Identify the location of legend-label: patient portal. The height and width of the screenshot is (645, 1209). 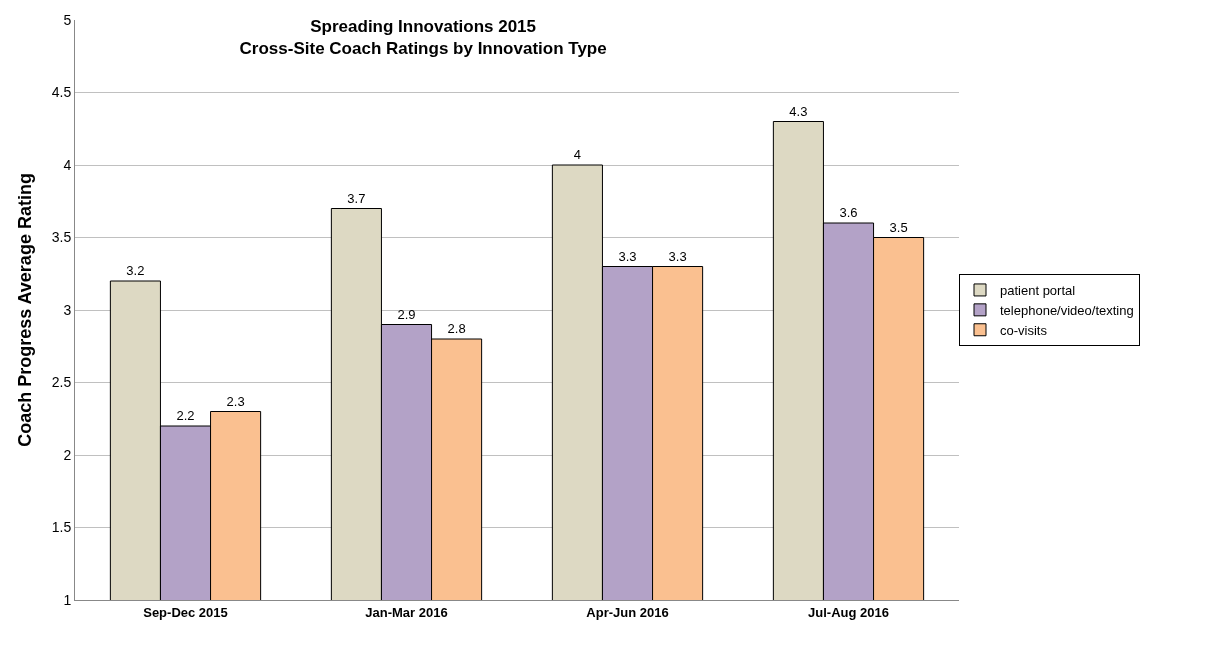
(1038, 291).